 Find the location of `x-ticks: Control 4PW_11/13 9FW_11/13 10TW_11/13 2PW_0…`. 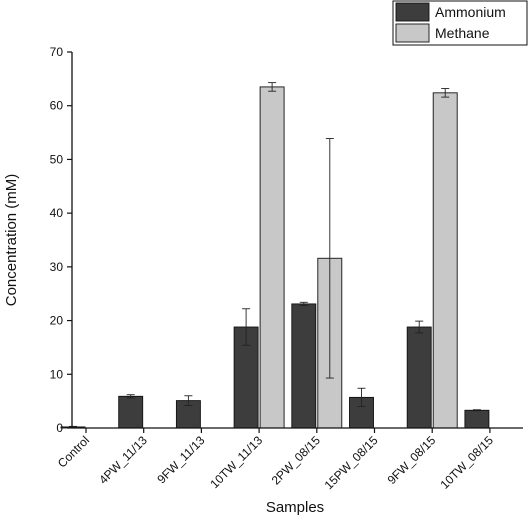

x-ticks: Control 4PW_11/13 9FW_11/13 10TW_11/13 2PW_0… is located at coordinates (275, 460).